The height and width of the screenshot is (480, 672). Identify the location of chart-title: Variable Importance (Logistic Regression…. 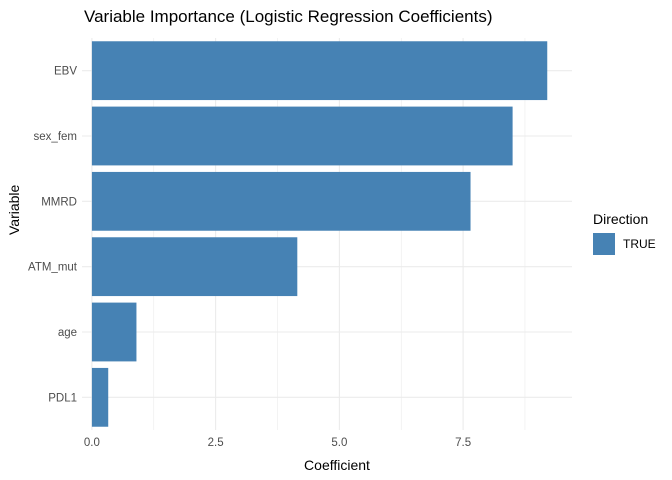
(288, 16).